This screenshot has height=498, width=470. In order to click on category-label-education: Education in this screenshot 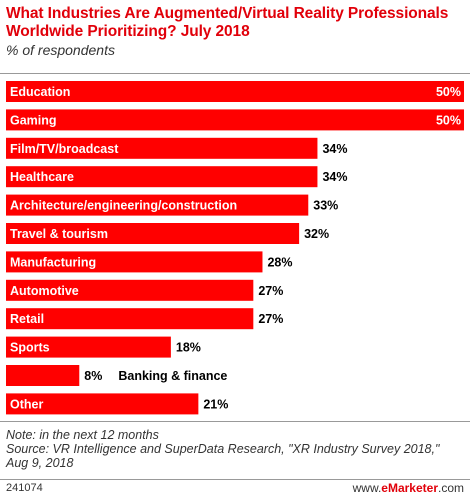, I will do `click(40, 92)`.